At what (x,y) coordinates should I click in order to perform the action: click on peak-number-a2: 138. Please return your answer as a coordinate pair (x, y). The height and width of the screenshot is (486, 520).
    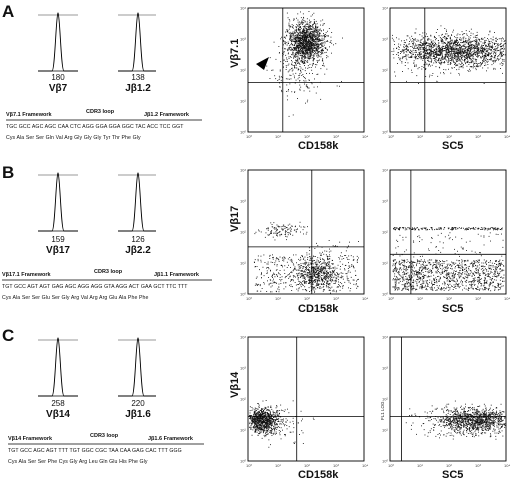
    Looking at the image, I should click on (138, 77).